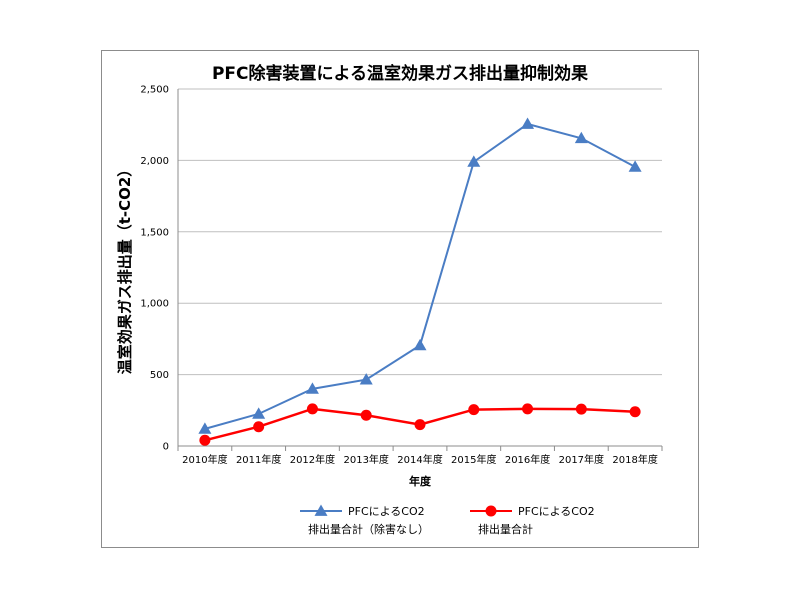 The height and width of the screenshot is (599, 800). Describe the element at coordinates (204, 459) in the screenshot. I see `x-tick-label: 2010年度` at that location.